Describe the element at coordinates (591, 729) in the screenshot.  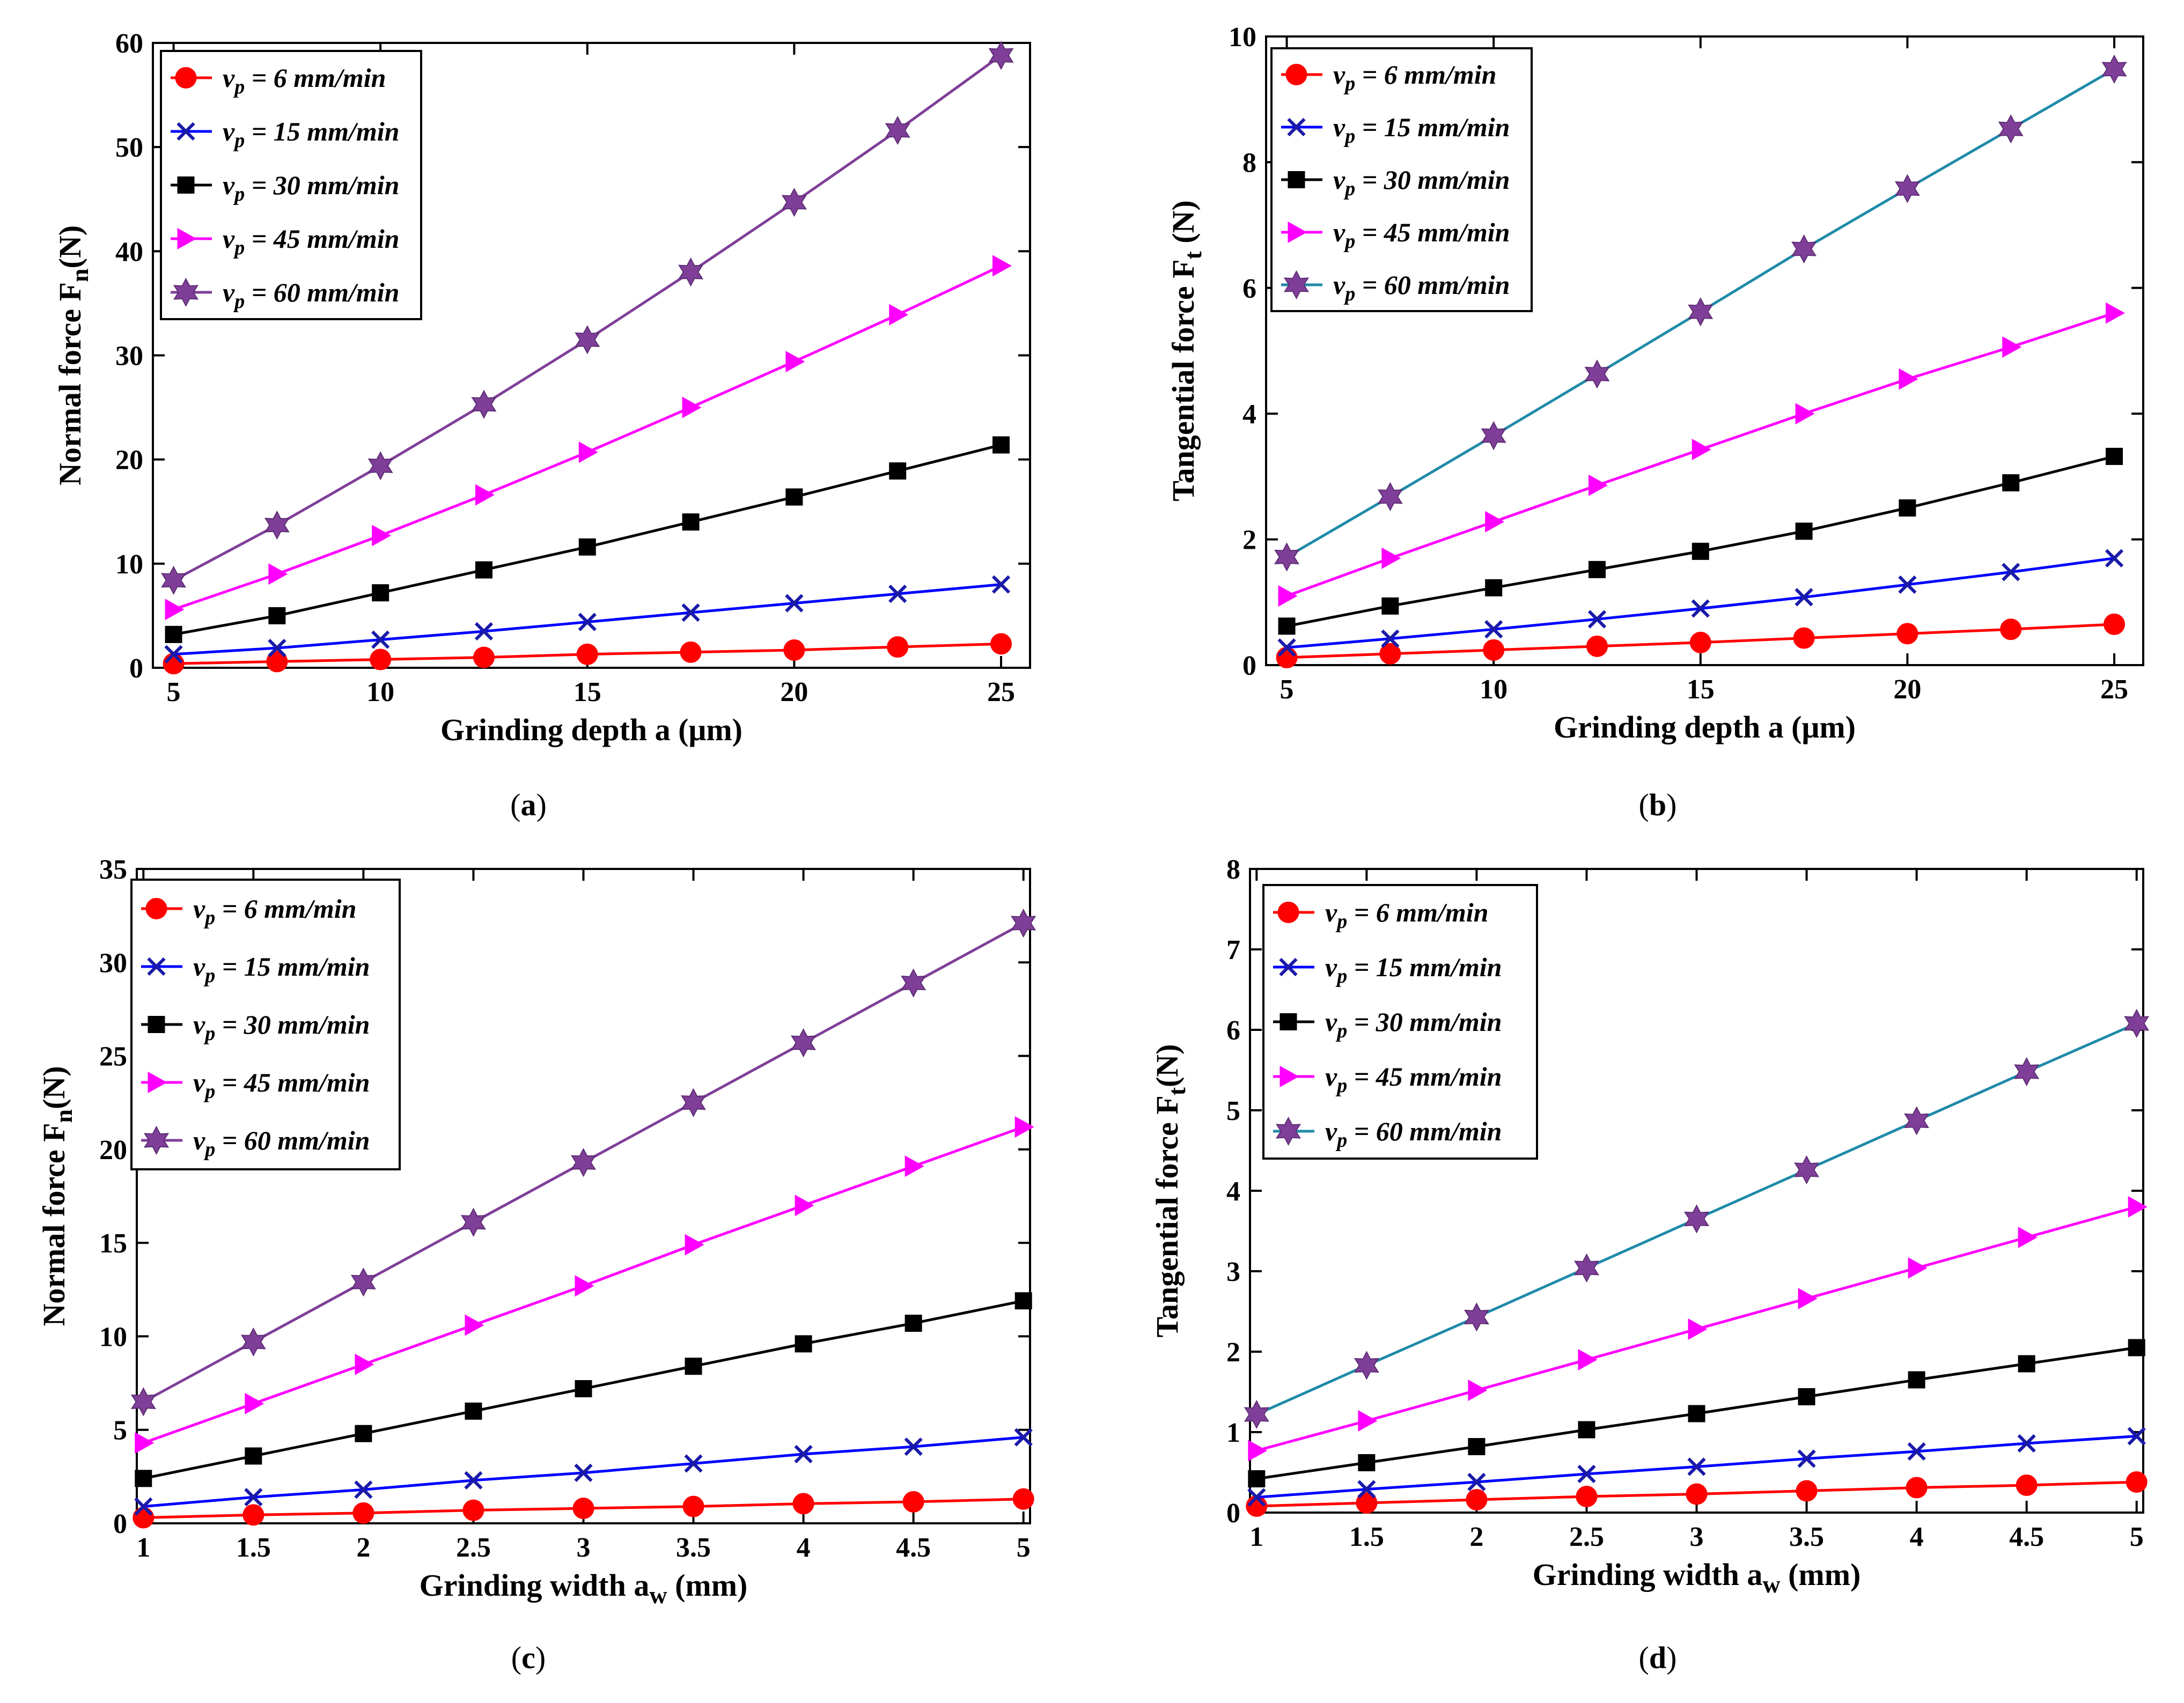
I see `x-axis-label: Grinding depth a (μm)` at that location.